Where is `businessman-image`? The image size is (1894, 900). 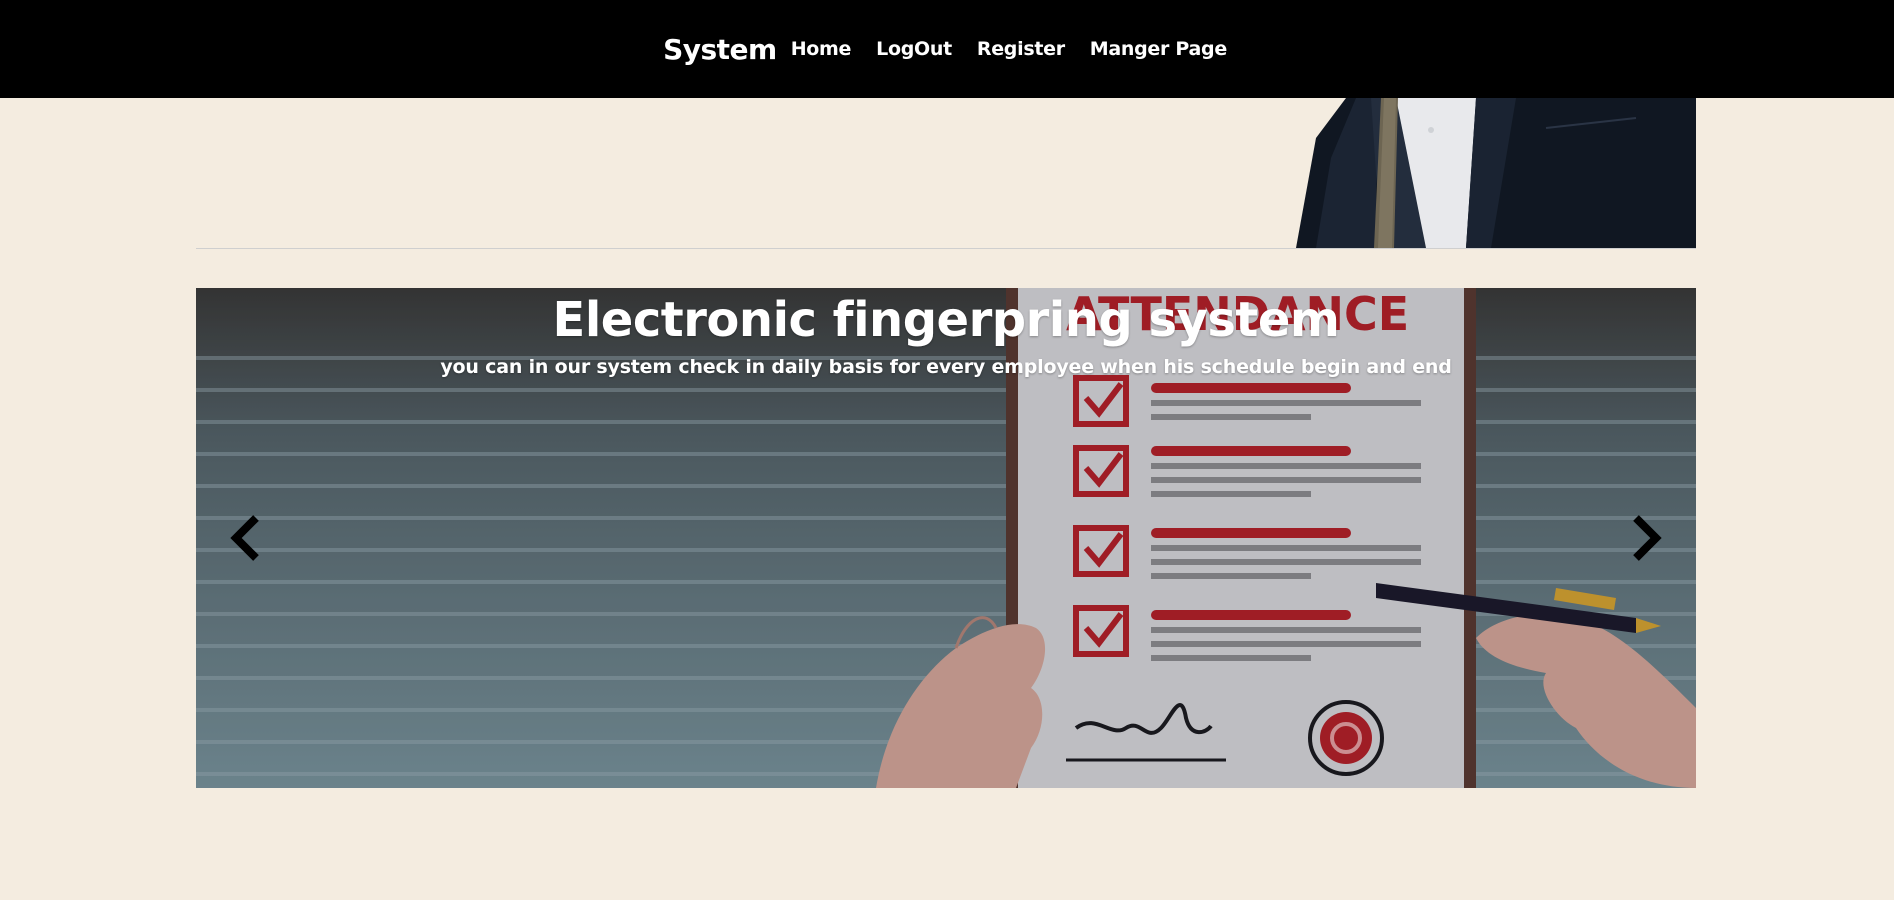
businessman-image is located at coordinates (1486, 173).